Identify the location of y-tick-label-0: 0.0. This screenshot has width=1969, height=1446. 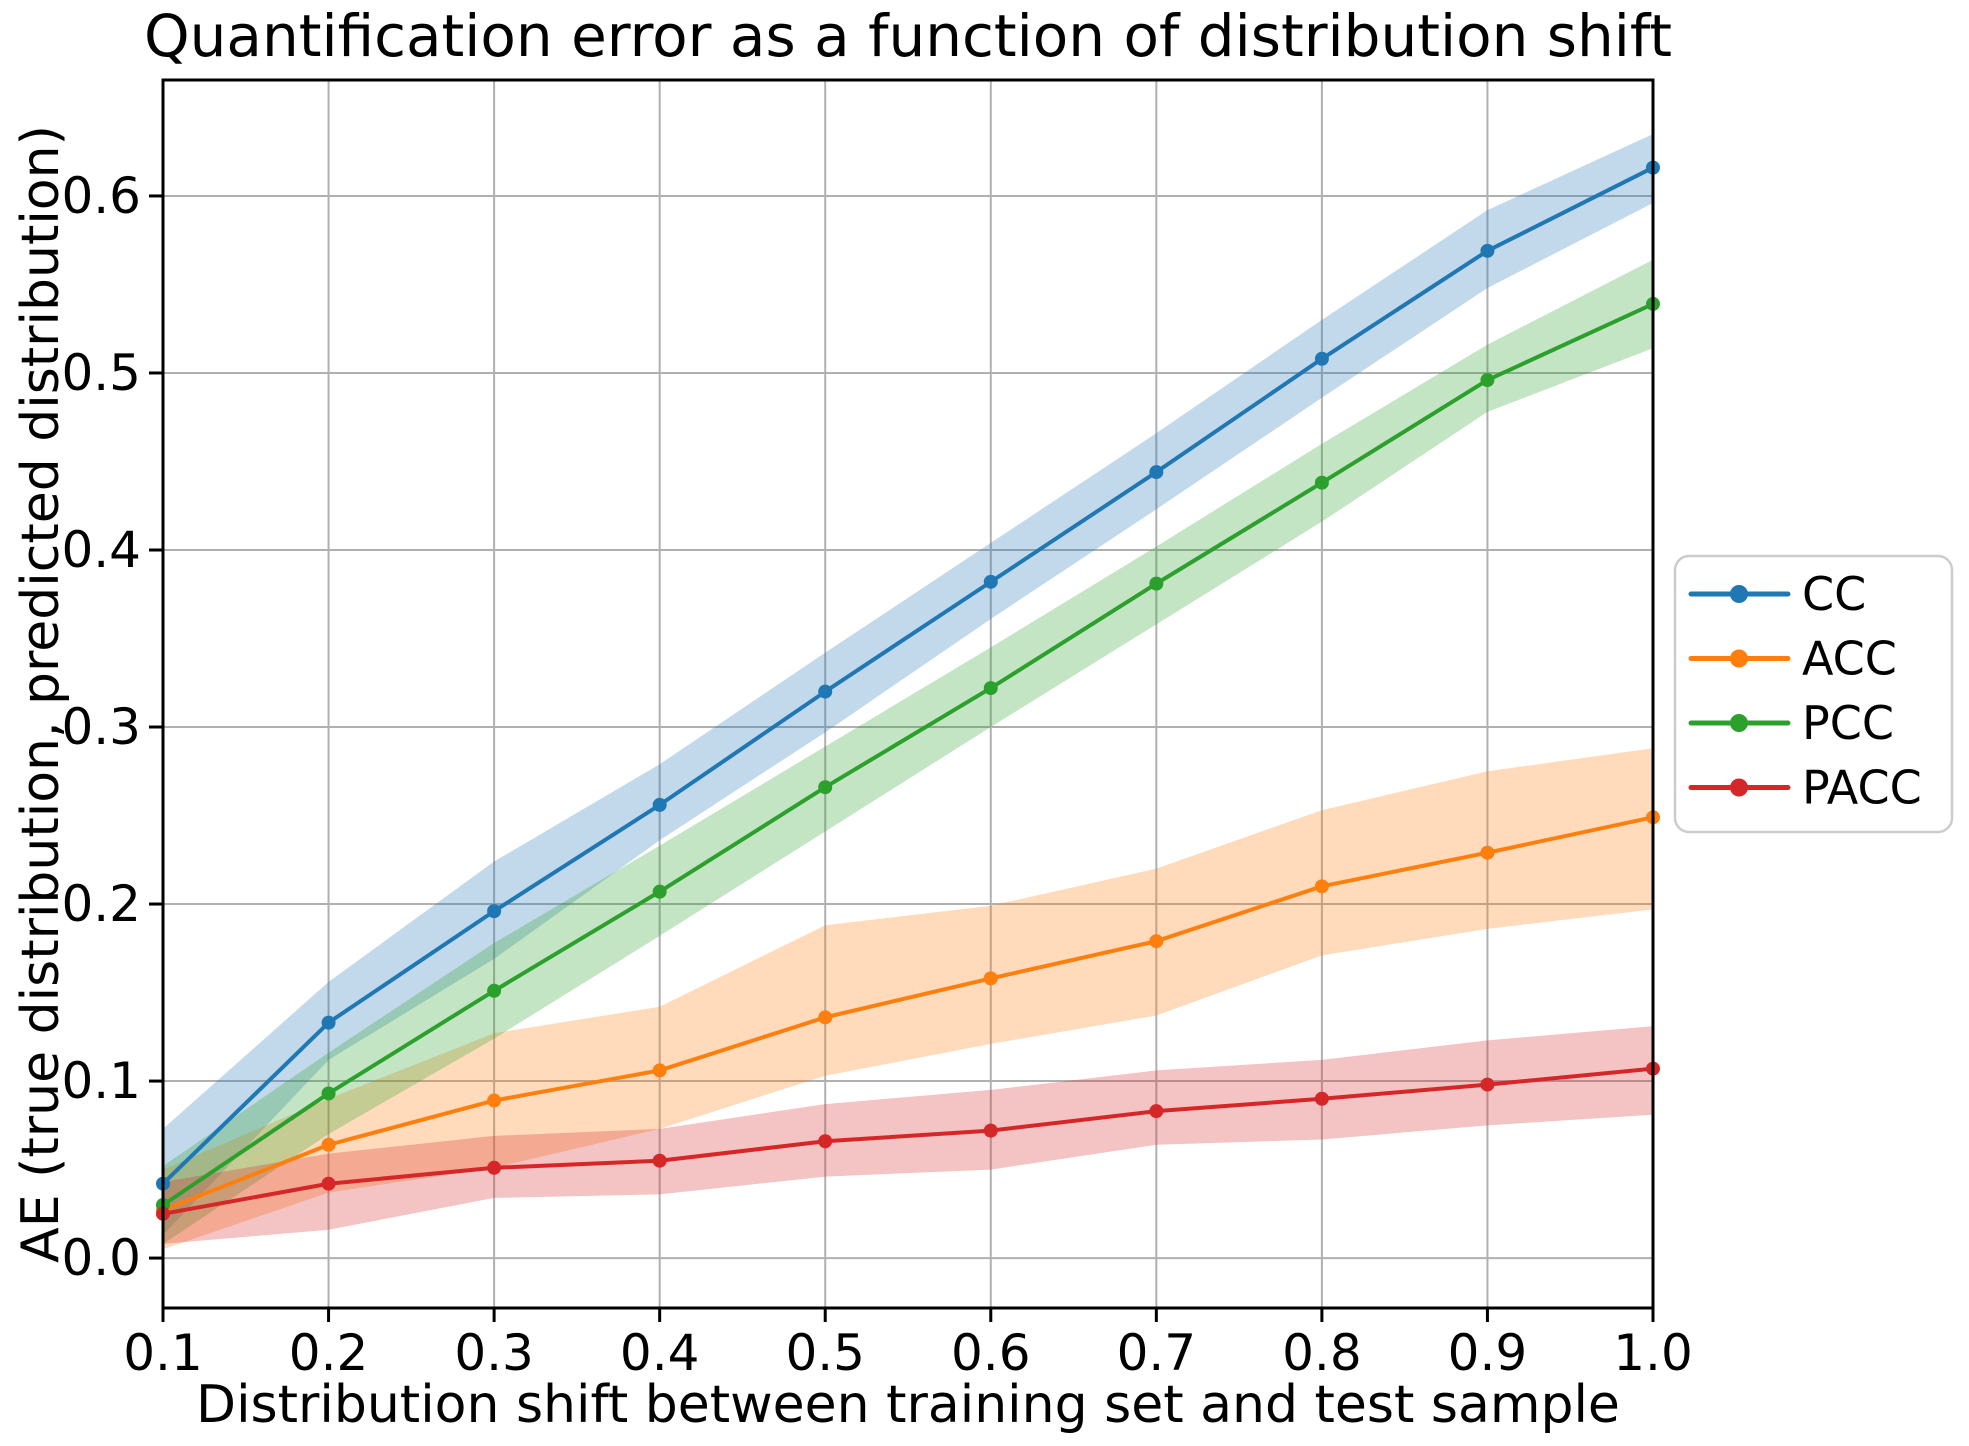
(101, 1258).